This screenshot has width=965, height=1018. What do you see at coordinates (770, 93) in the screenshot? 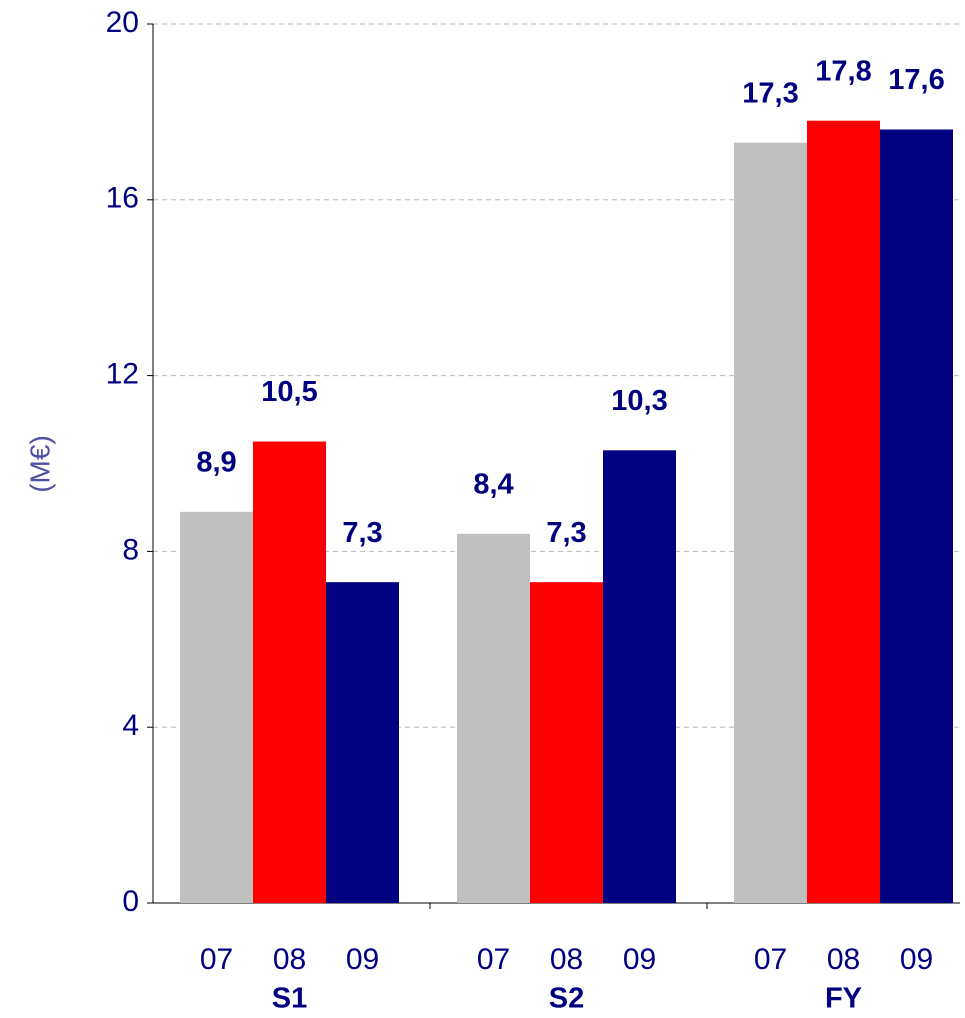
I see `data-label: 17,3` at bounding box center [770, 93].